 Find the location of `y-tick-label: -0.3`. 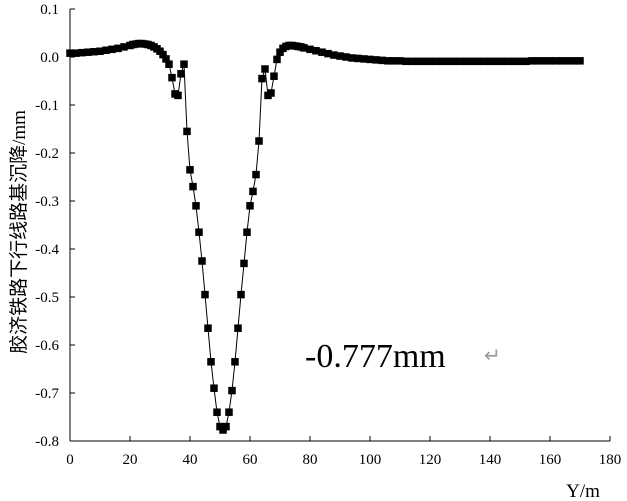

y-tick-label: -0.3 is located at coordinates (47, 202).